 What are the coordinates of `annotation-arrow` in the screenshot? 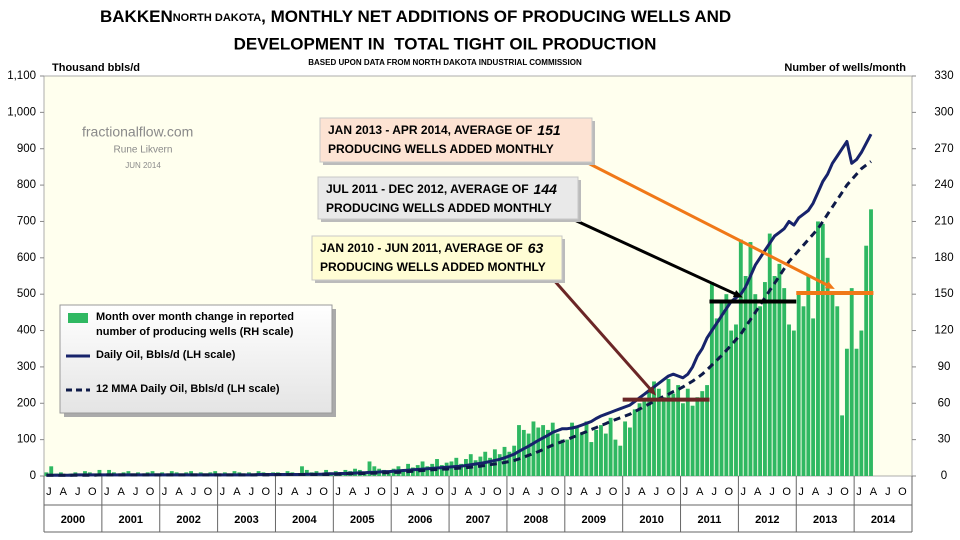 It's located at (653, 256).